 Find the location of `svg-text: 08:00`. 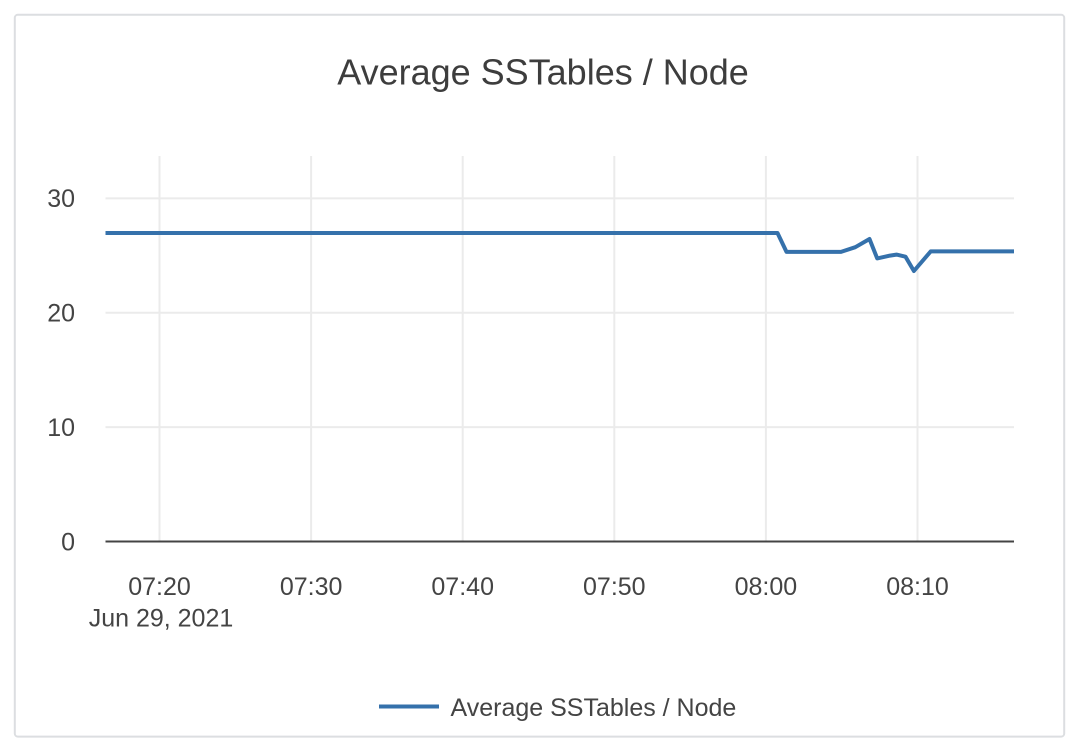

svg-text: 08:00 is located at coordinates (766, 587).